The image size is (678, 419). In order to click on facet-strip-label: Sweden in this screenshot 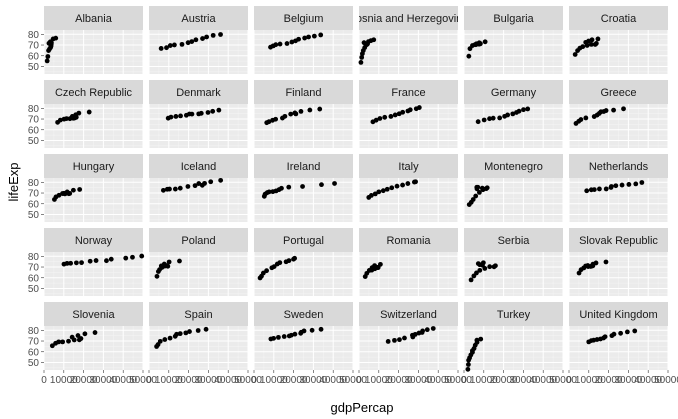, I will do `click(304, 315)`.